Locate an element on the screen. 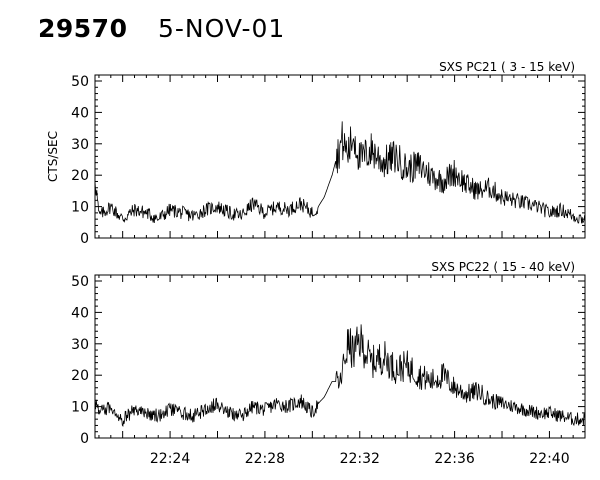  x-tick-label: 22:36 is located at coordinates (454, 459).